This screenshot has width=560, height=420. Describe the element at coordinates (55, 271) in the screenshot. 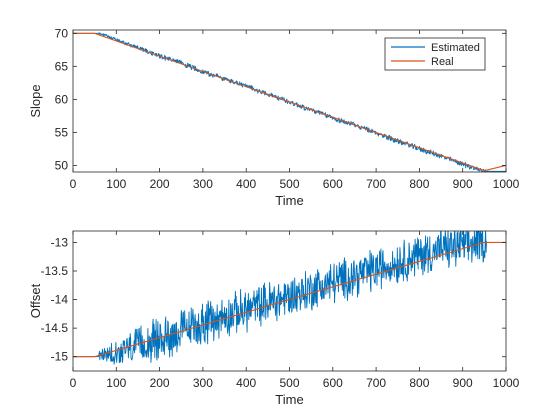

I see `y-tick-label: -13.5` at that location.